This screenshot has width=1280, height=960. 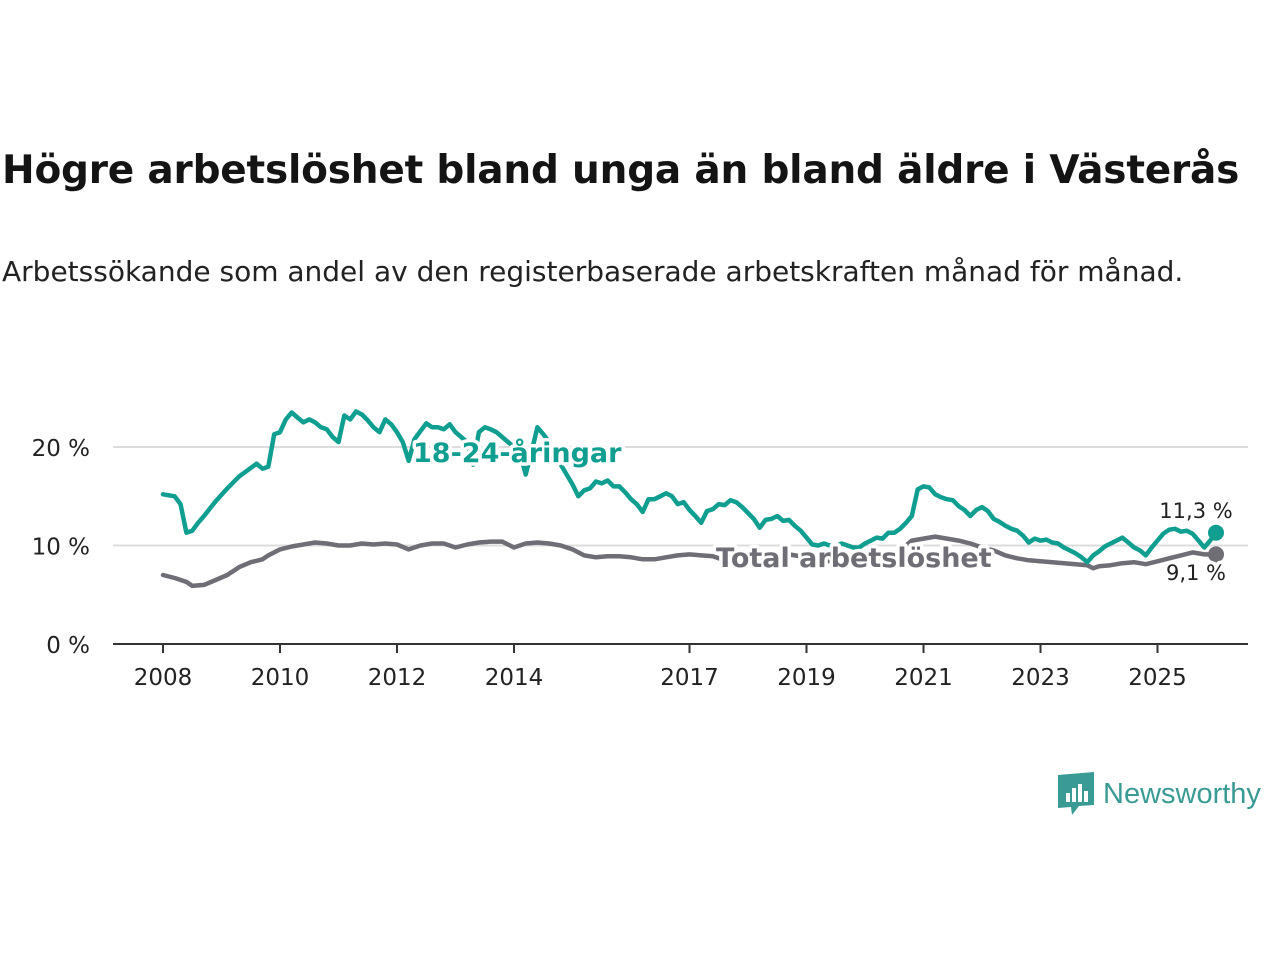 I want to click on series-label-youth: 18-24-åringar, so click(x=517, y=453).